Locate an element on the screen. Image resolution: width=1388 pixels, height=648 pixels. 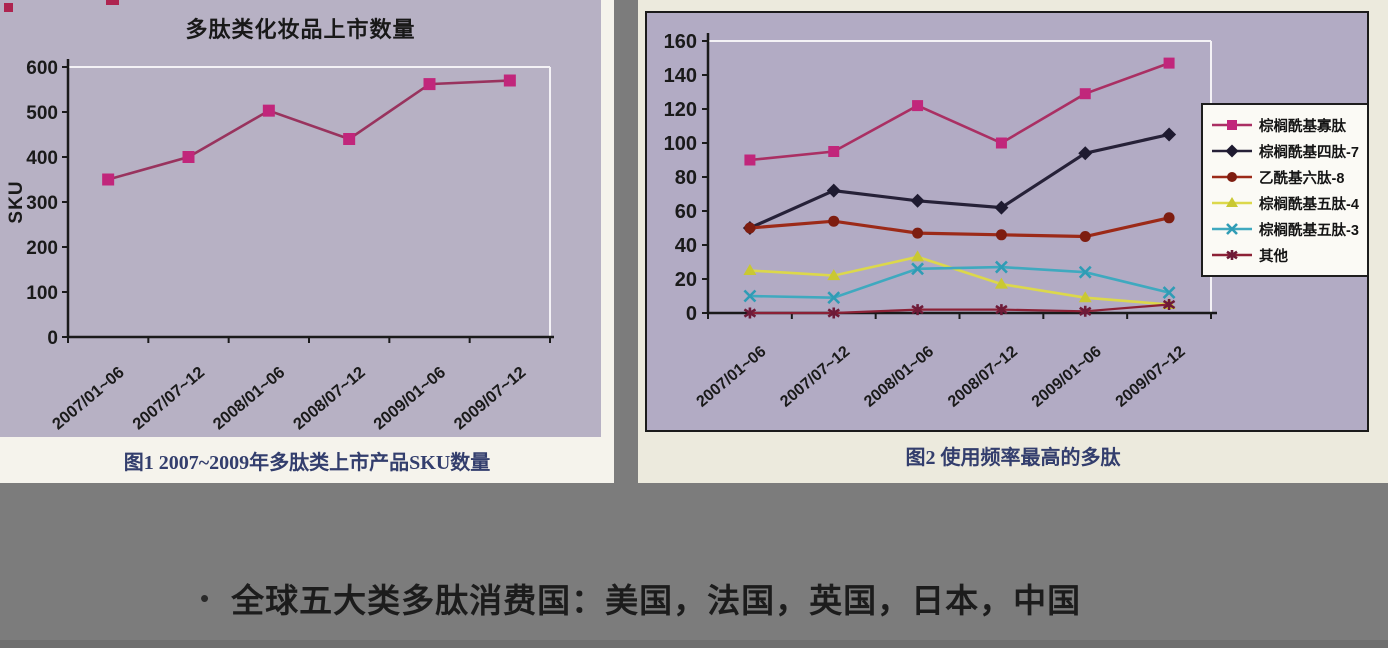
y-tick-label: 80 is located at coordinates (686, 178).